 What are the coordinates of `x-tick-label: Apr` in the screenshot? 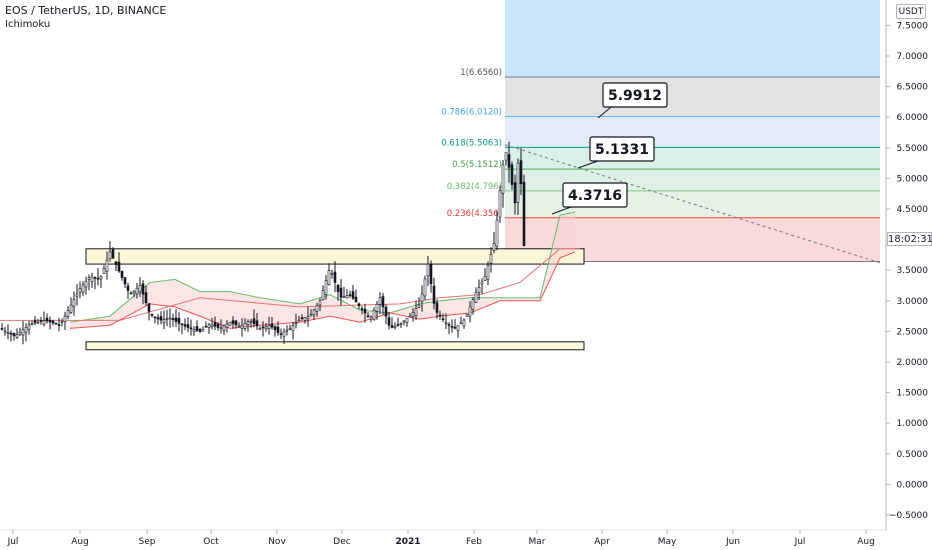 It's located at (602, 542).